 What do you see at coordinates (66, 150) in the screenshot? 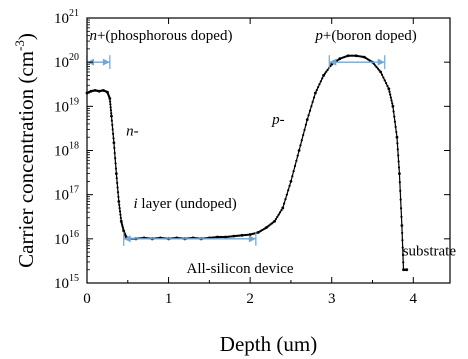
I see `y-tick-label: 1018` at bounding box center [66, 150].